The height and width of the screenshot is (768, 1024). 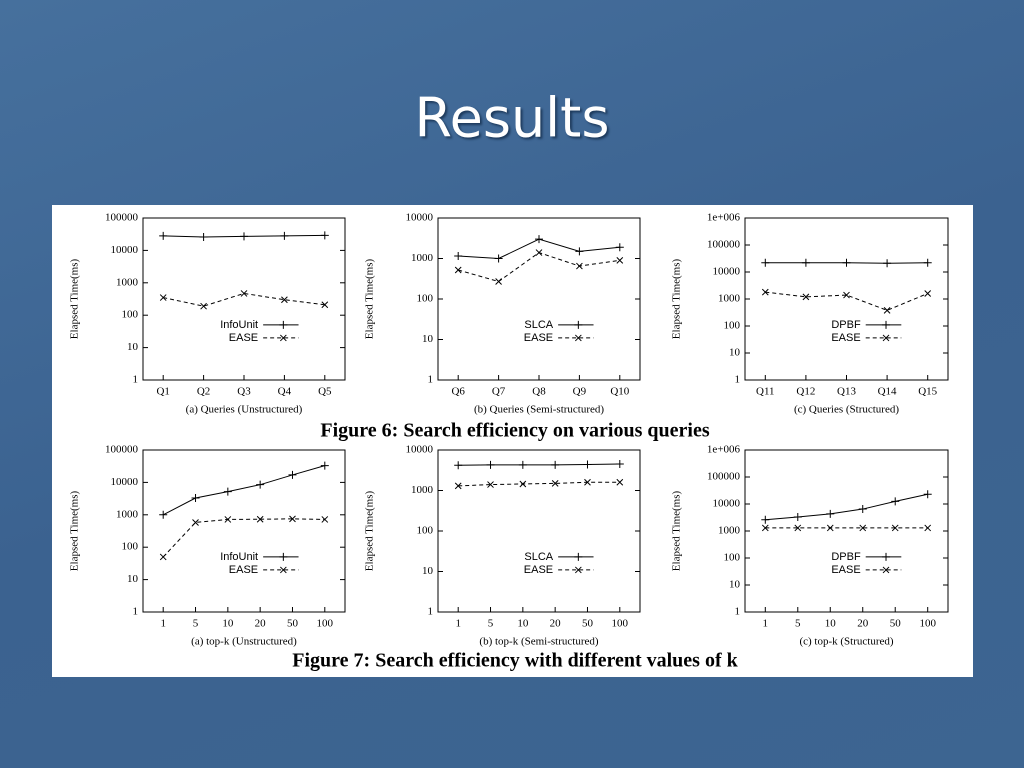 What do you see at coordinates (499, 392) in the screenshot?
I see `x-tick-label: Q7` at bounding box center [499, 392].